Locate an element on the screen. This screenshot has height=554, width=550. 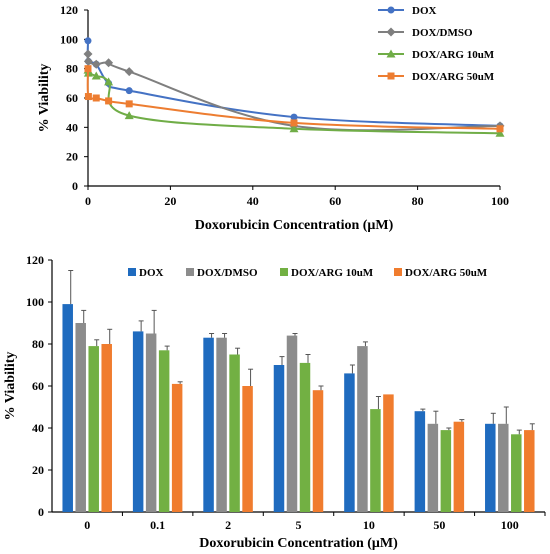
x-tick-label: 0.1 is located at coordinates (157, 525).